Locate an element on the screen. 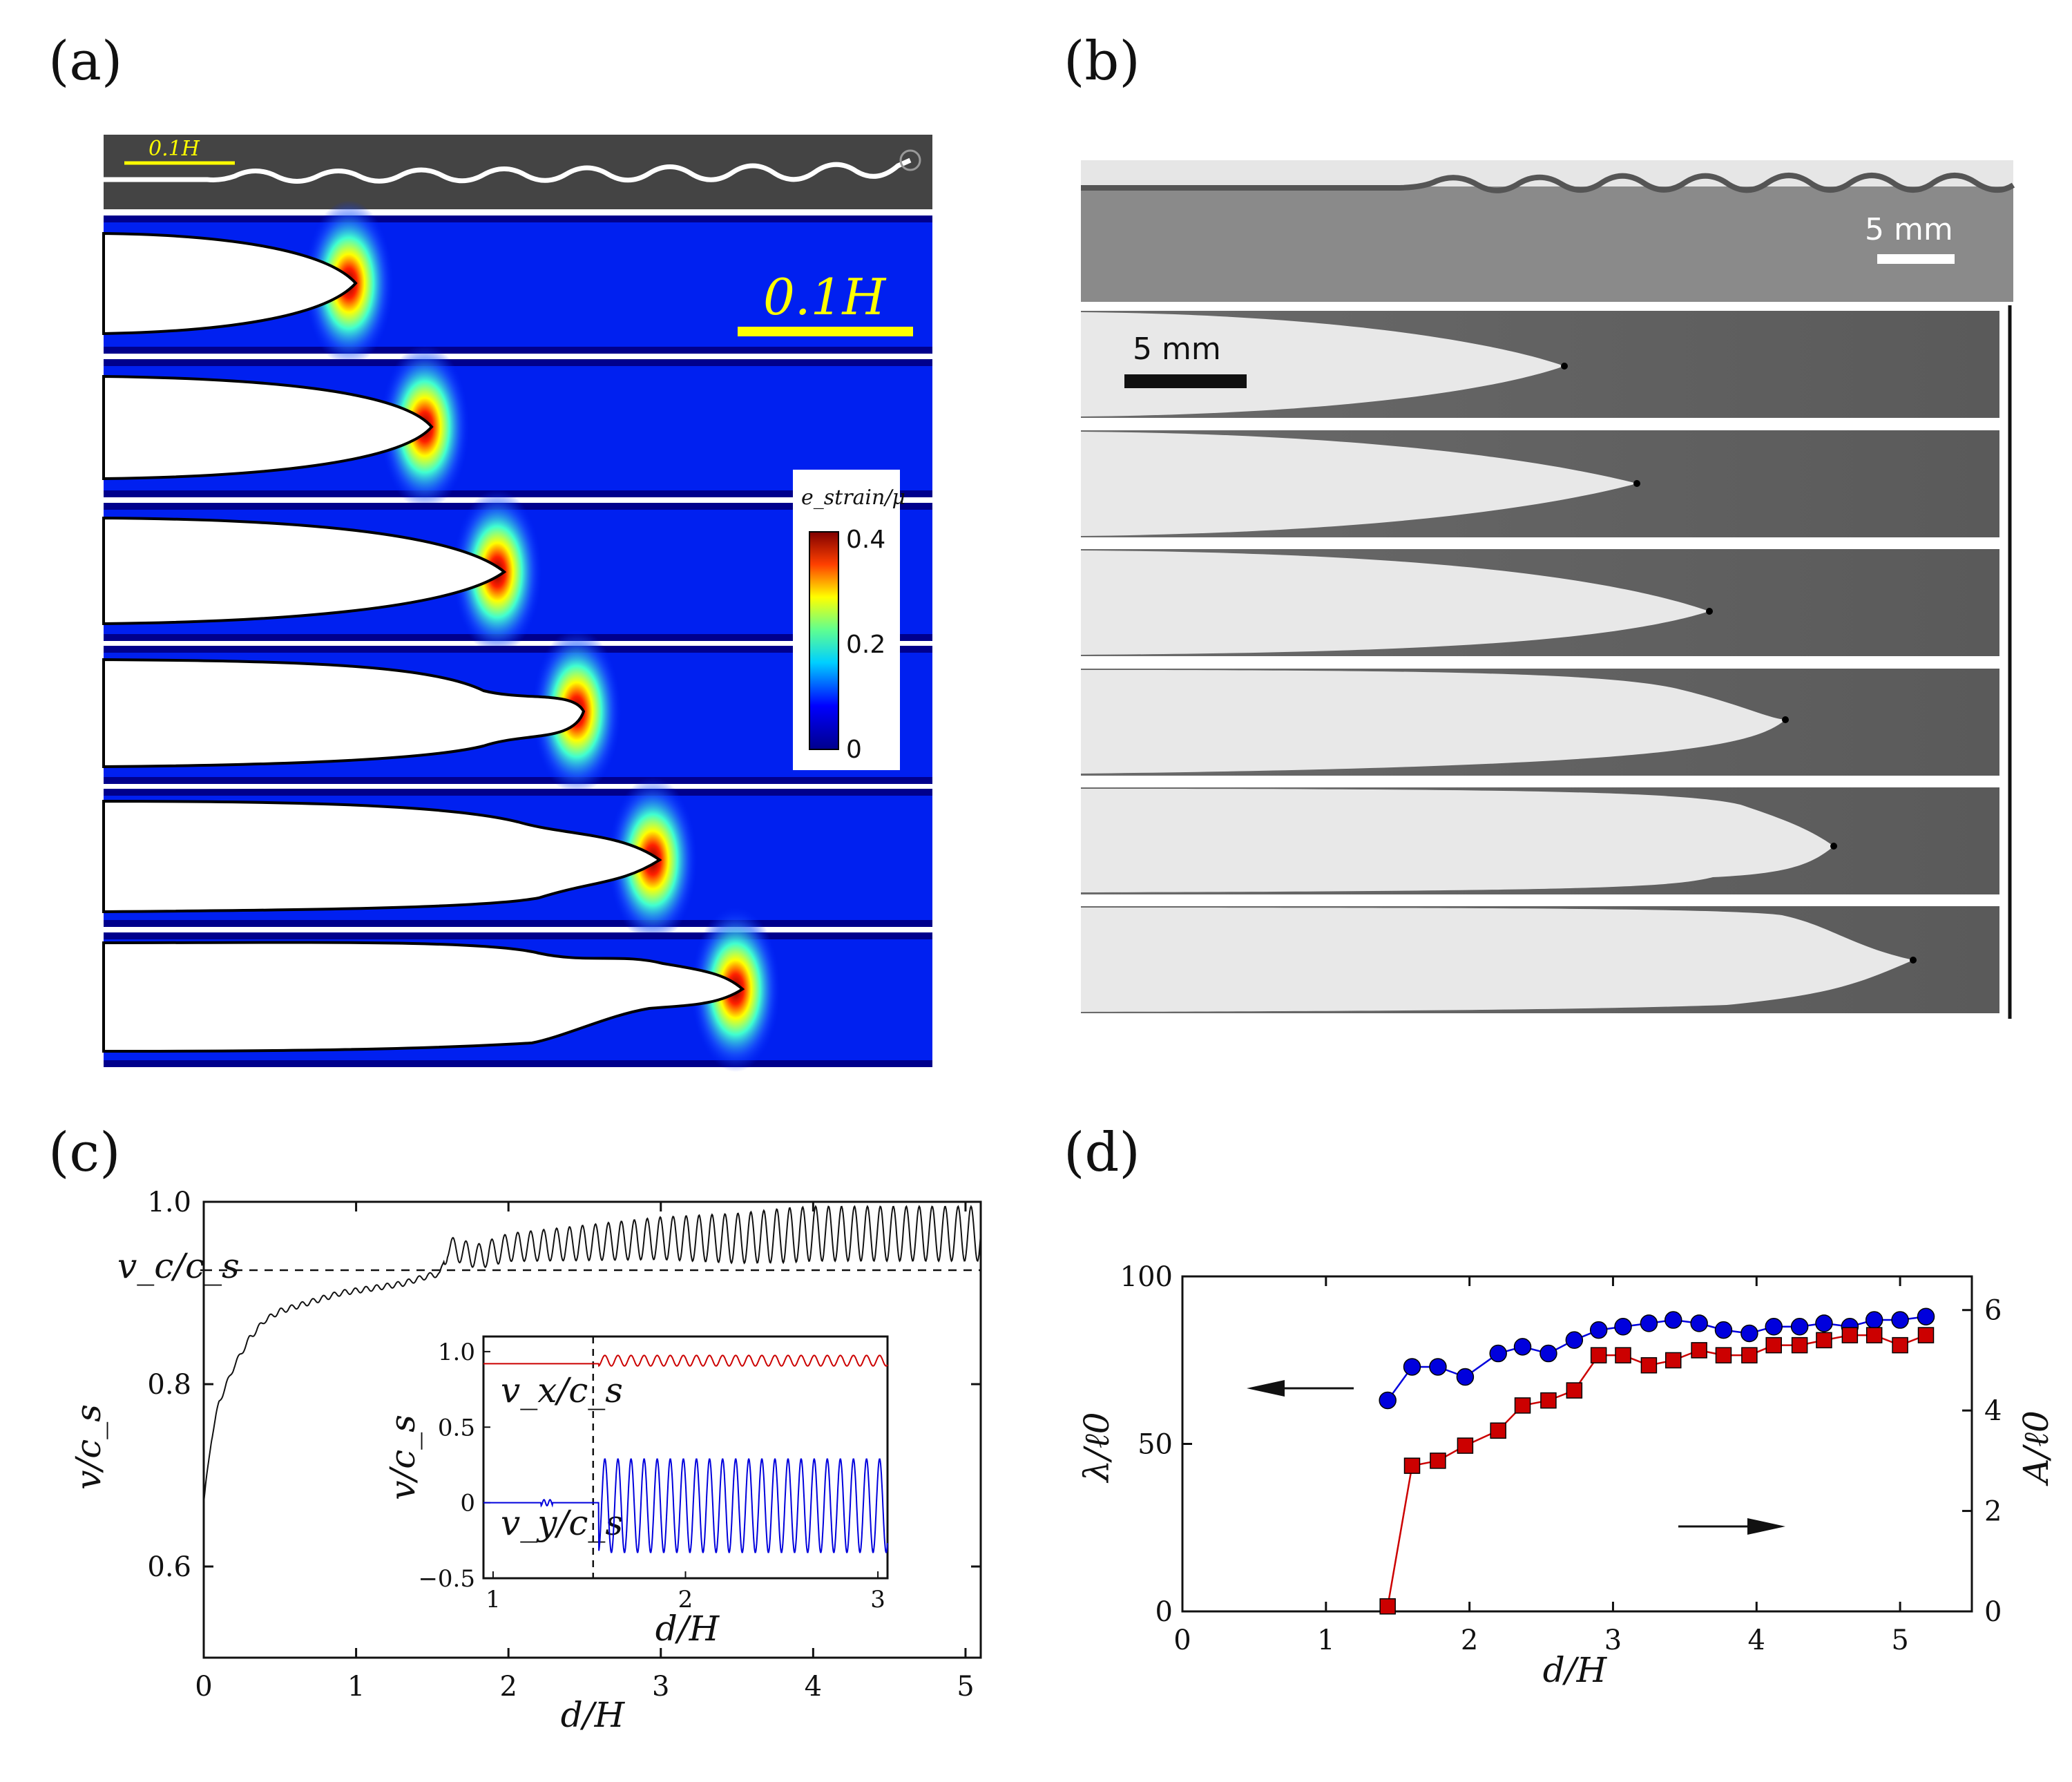 The image size is (2072, 1782). lambda-series-line is located at coordinates (1656, 1358).